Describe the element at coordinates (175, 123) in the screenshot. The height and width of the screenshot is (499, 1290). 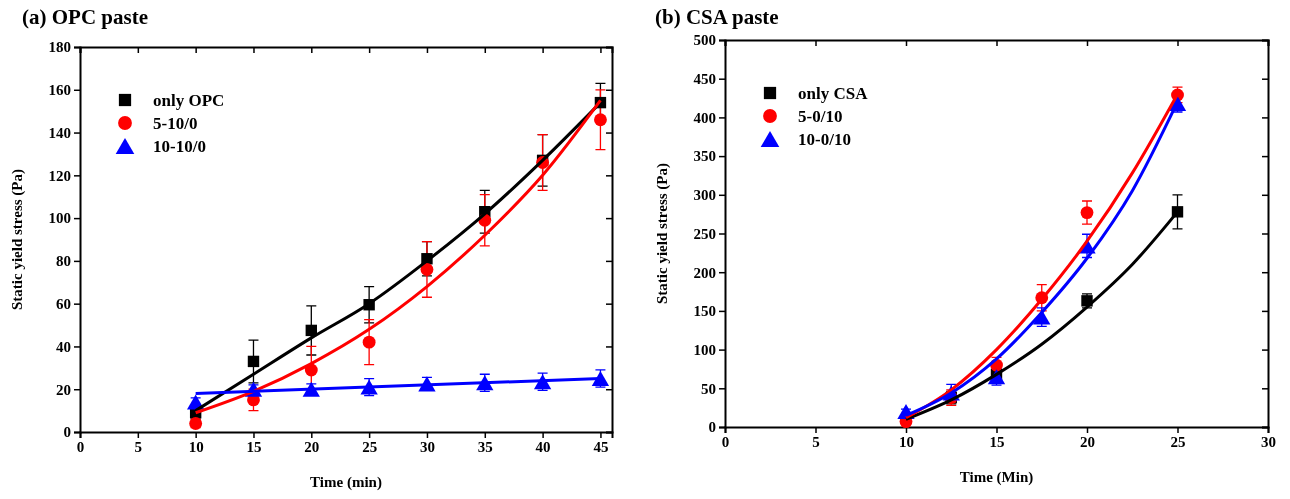
I see `legend-label: 5-10/0` at that location.